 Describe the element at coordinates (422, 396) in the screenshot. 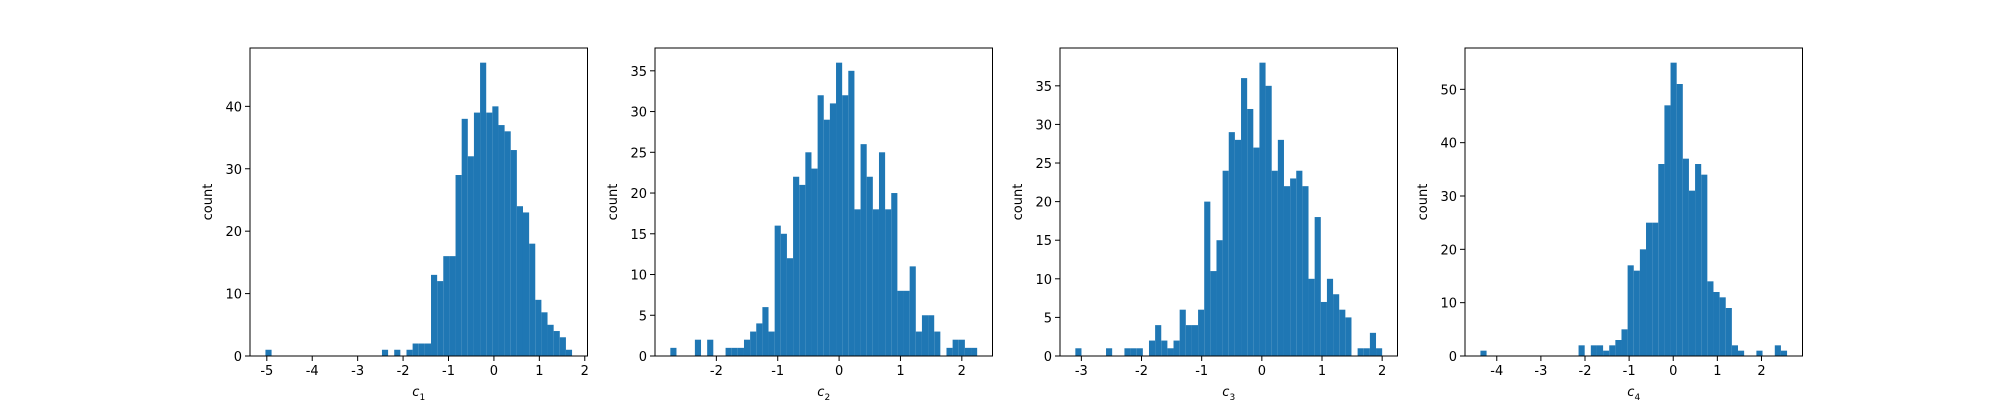

I see `x-axis-label-sub: 1` at that location.